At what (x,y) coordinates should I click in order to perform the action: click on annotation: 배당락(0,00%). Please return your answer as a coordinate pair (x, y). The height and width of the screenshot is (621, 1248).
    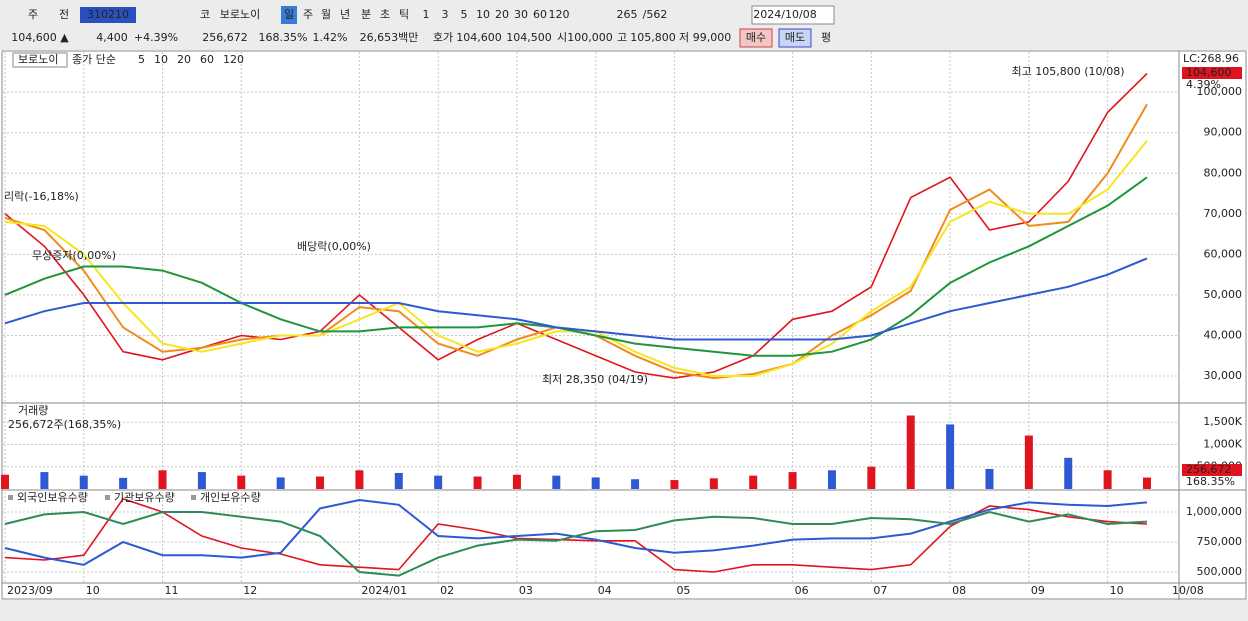
    Looking at the image, I should click on (334, 246).